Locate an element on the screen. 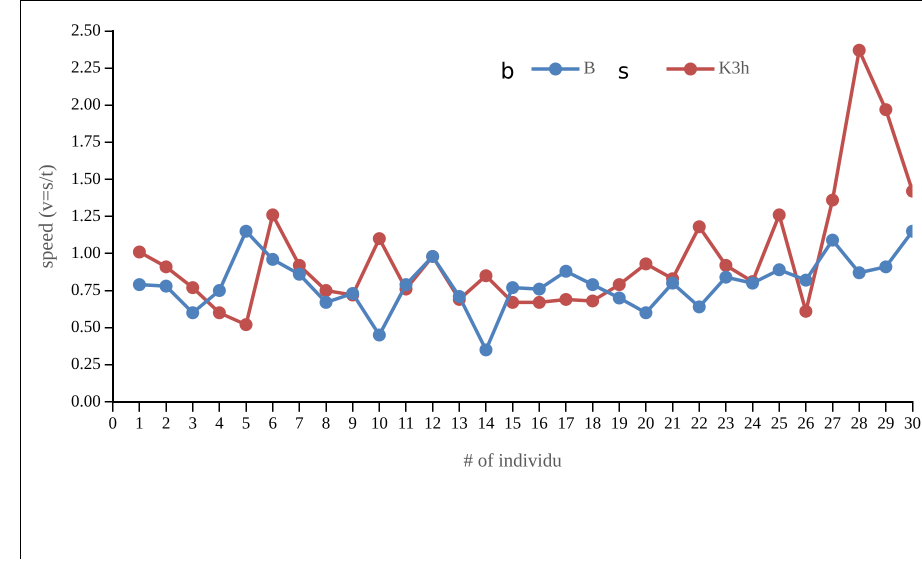  x-tick-label: 7 is located at coordinates (299, 422).